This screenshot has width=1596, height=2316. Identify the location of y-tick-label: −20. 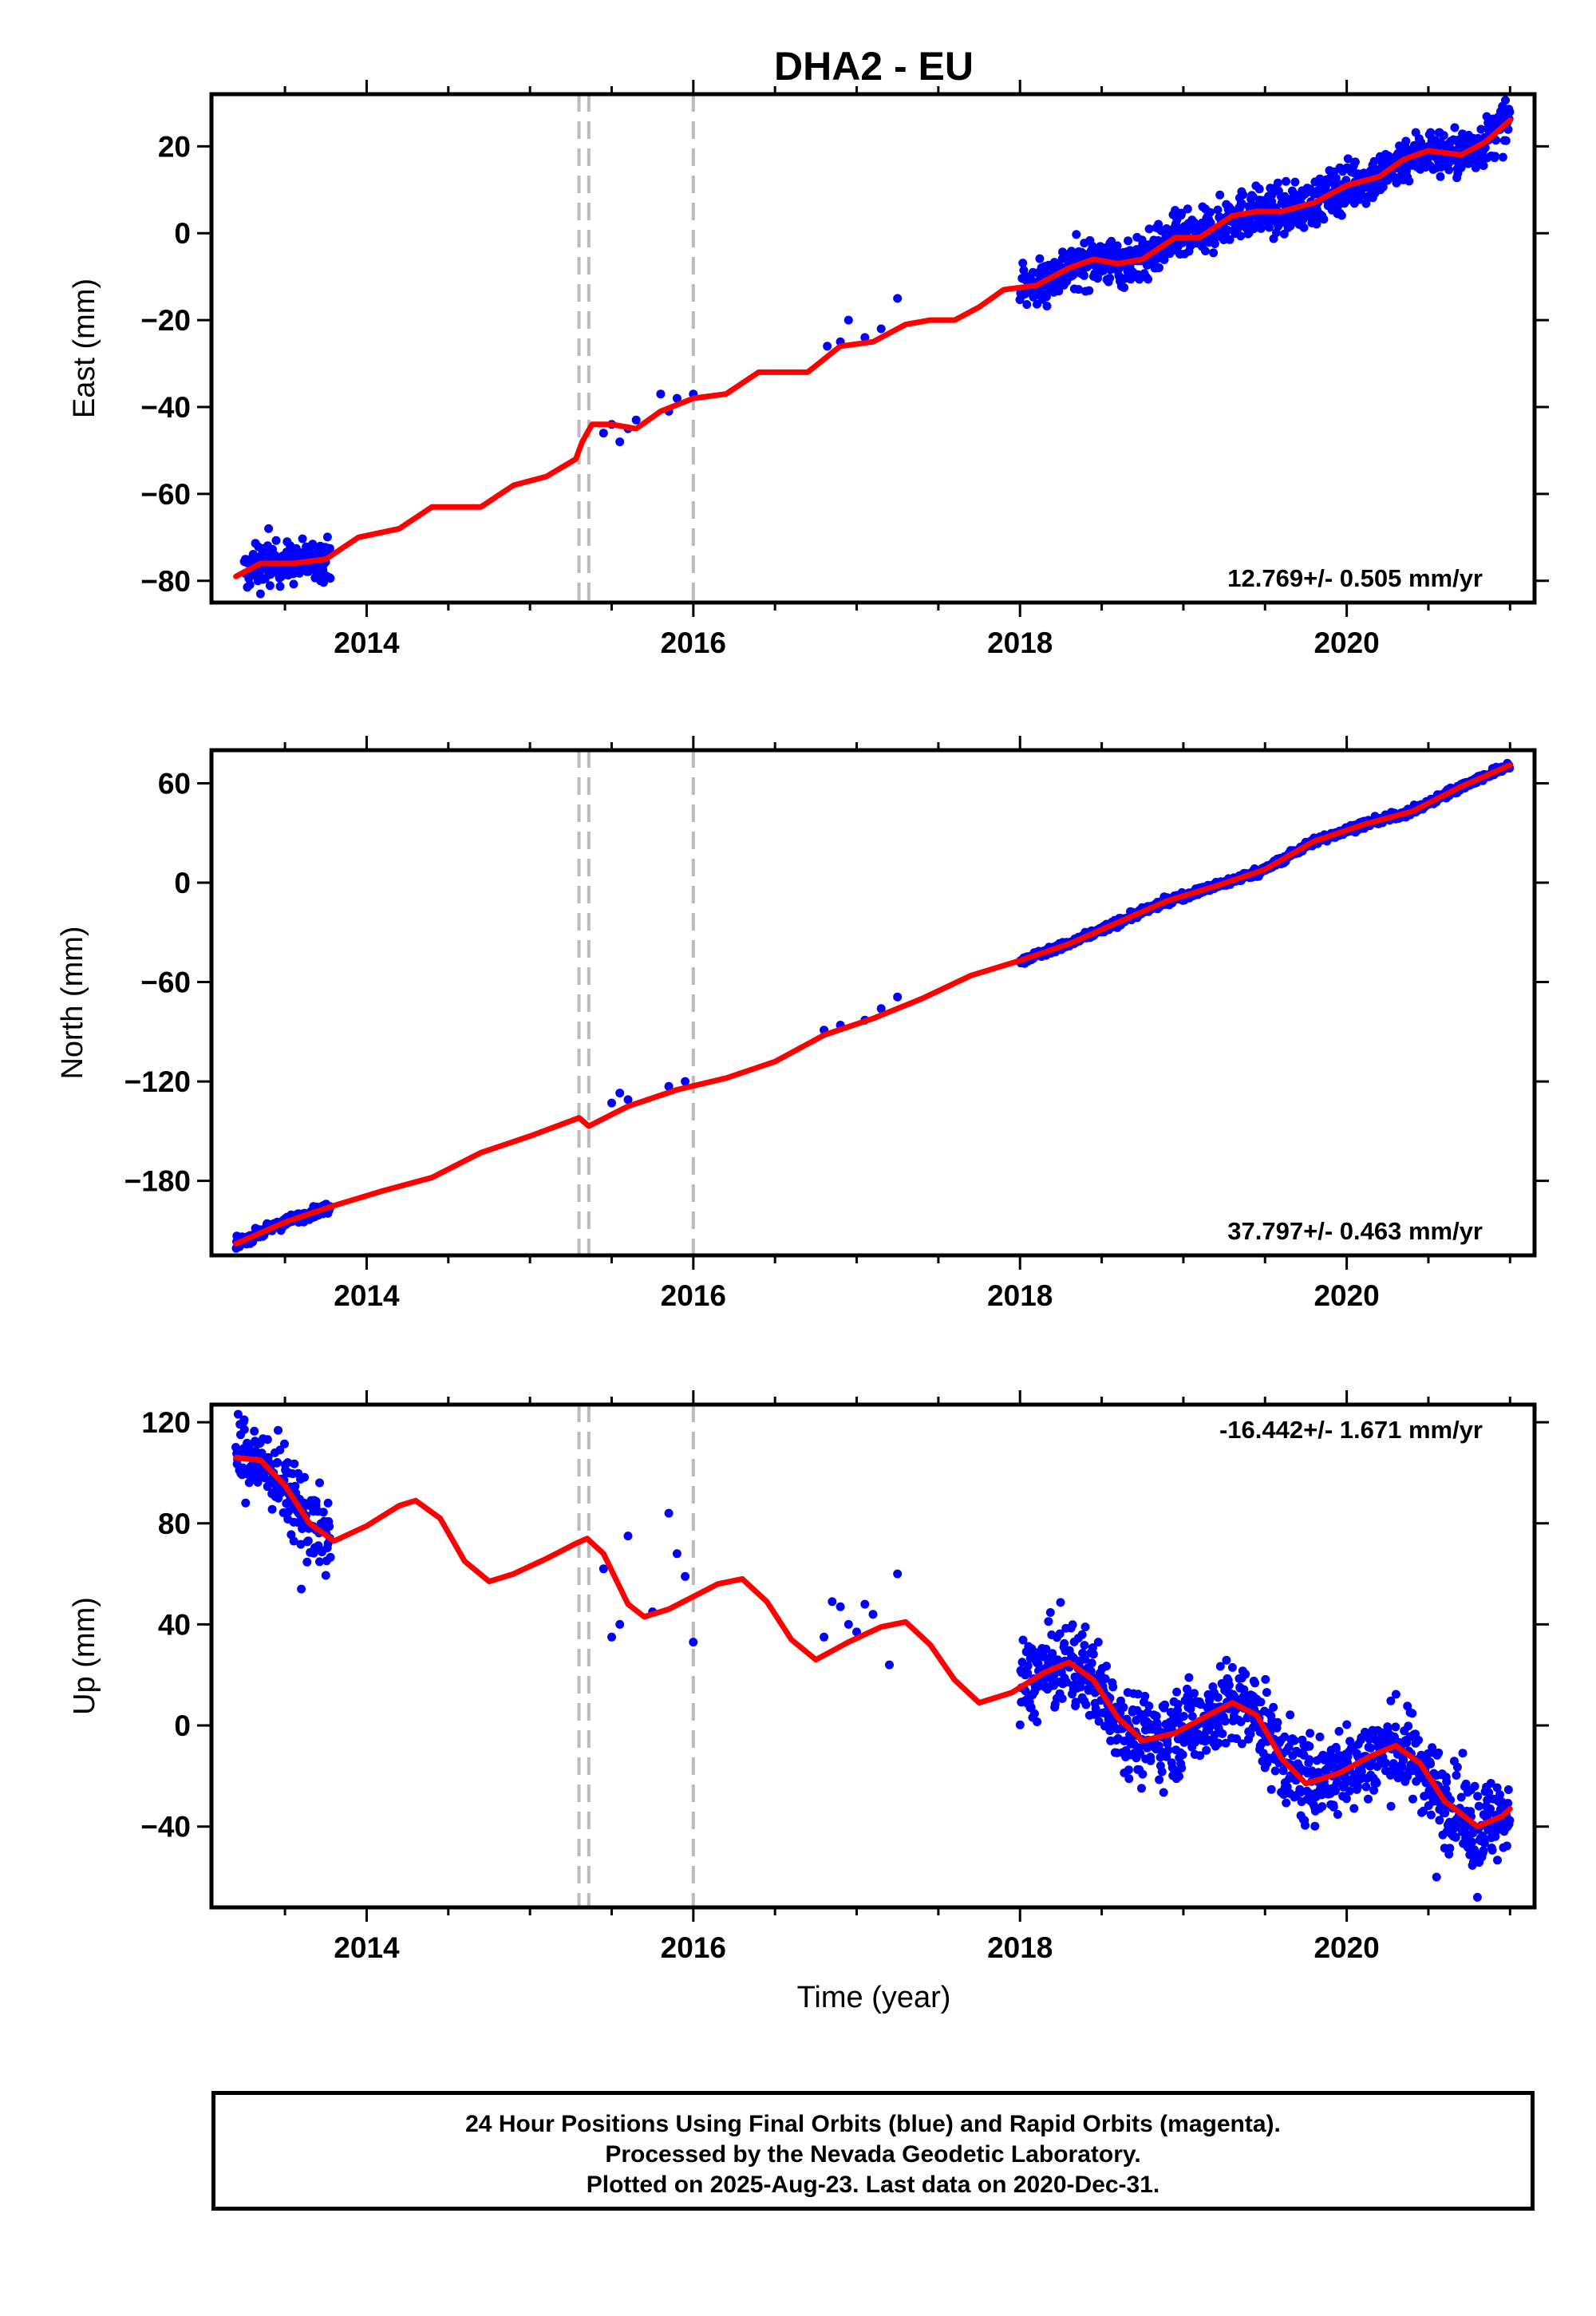
(165, 320).